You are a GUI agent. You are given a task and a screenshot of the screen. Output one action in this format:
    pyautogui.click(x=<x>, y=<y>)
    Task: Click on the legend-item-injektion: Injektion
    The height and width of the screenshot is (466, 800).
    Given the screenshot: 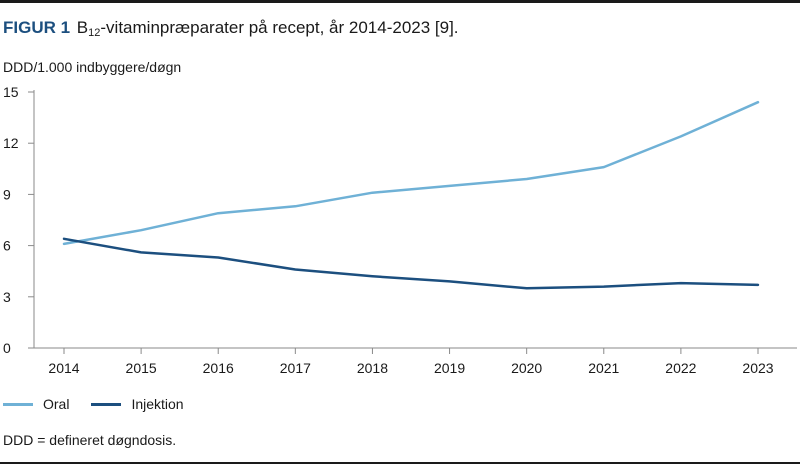 What is the action you would take?
    pyautogui.click(x=137, y=404)
    